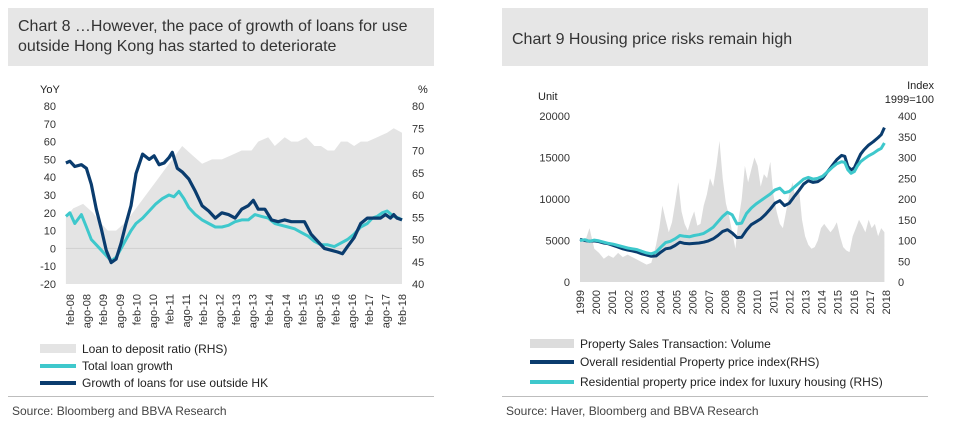 Image resolution: width=964 pixels, height=438 pixels. I want to click on legend-label-1: Total loan growth, so click(127, 366).